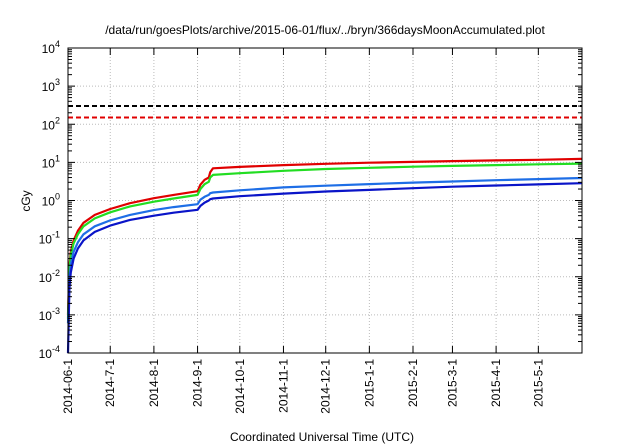  What do you see at coordinates (57, 158) in the screenshot?
I see `y-tick-exponent: 1` at bounding box center [57, 158].